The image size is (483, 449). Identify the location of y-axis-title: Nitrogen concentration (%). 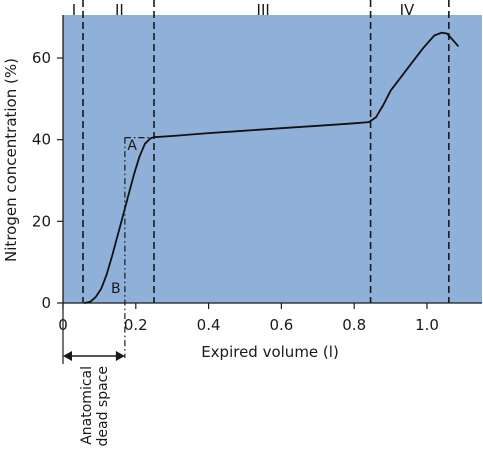
(11, 160).